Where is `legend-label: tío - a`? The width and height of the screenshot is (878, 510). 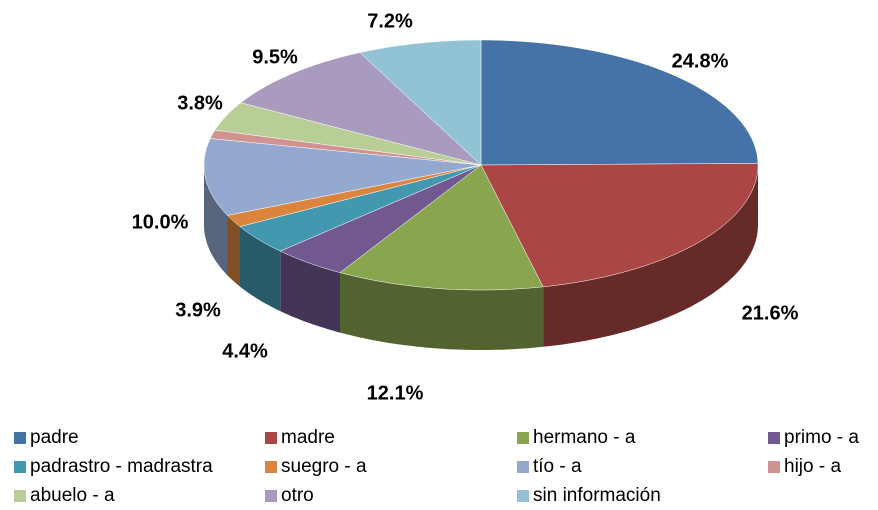 legend-label: tío - a is located at coordinates (557, 466).